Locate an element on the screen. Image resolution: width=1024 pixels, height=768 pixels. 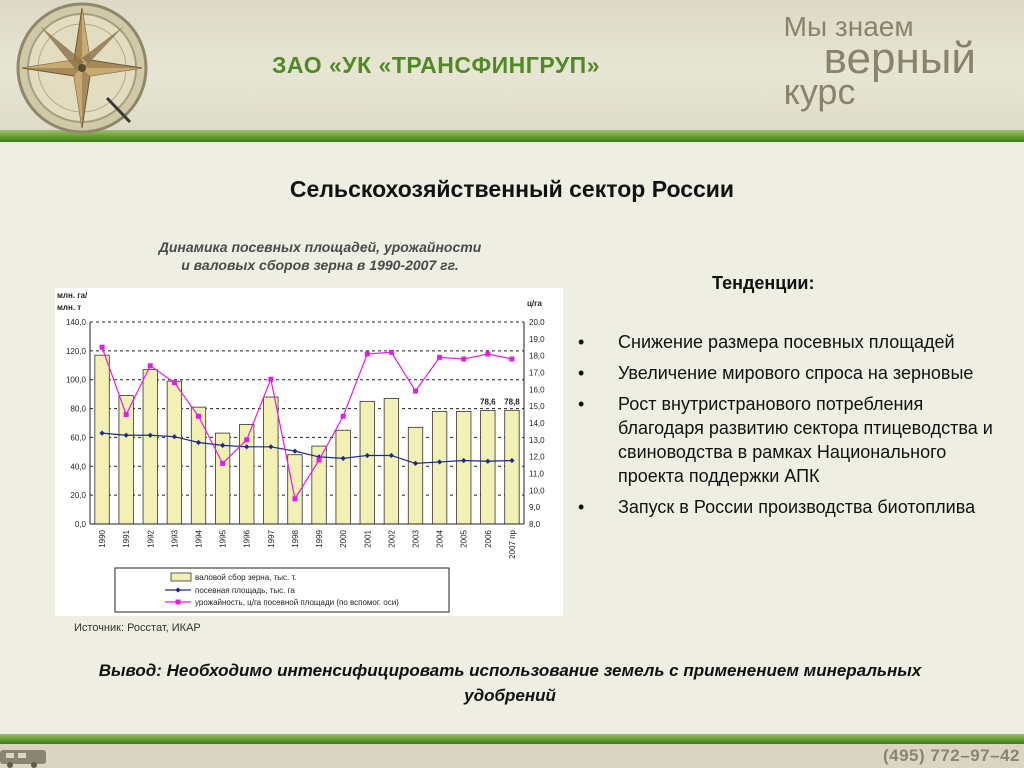
y2-tick-label: 16,0 is located at coordinates (537, 389).